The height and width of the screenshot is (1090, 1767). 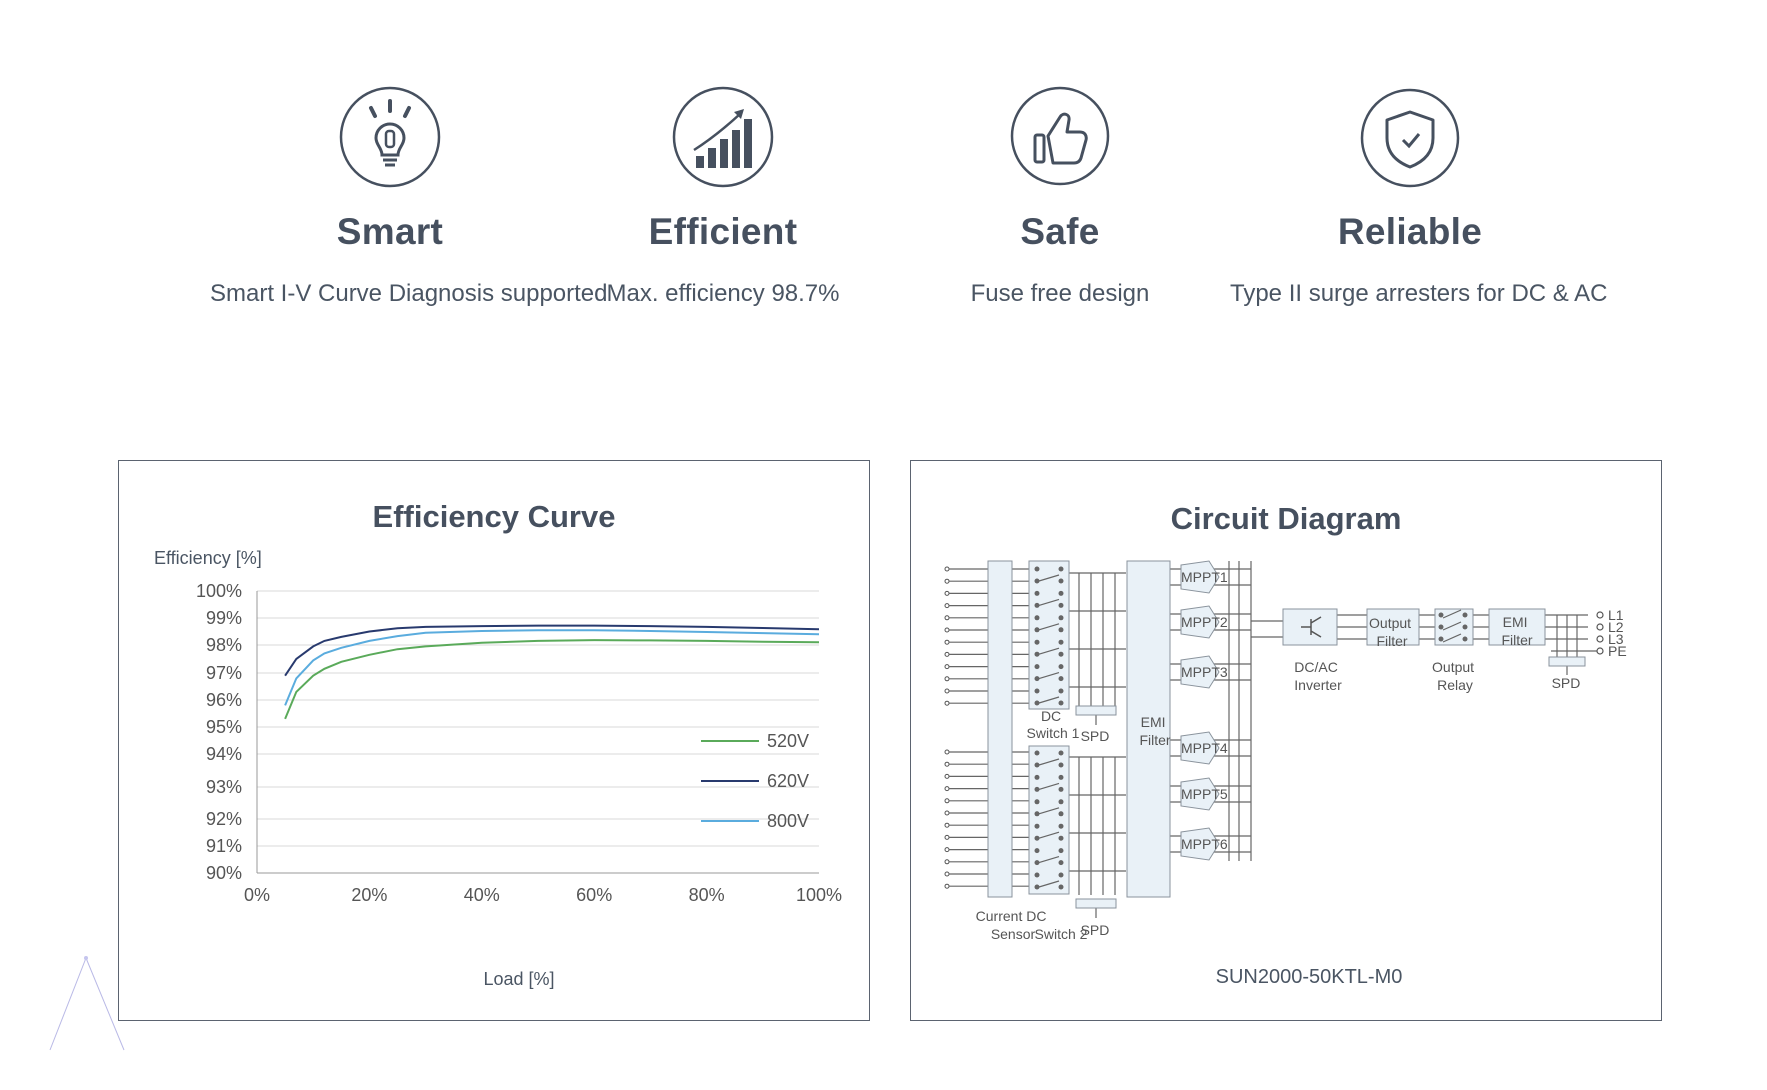 I want to click on transistor-symbol, so click(x=1311, y=627).